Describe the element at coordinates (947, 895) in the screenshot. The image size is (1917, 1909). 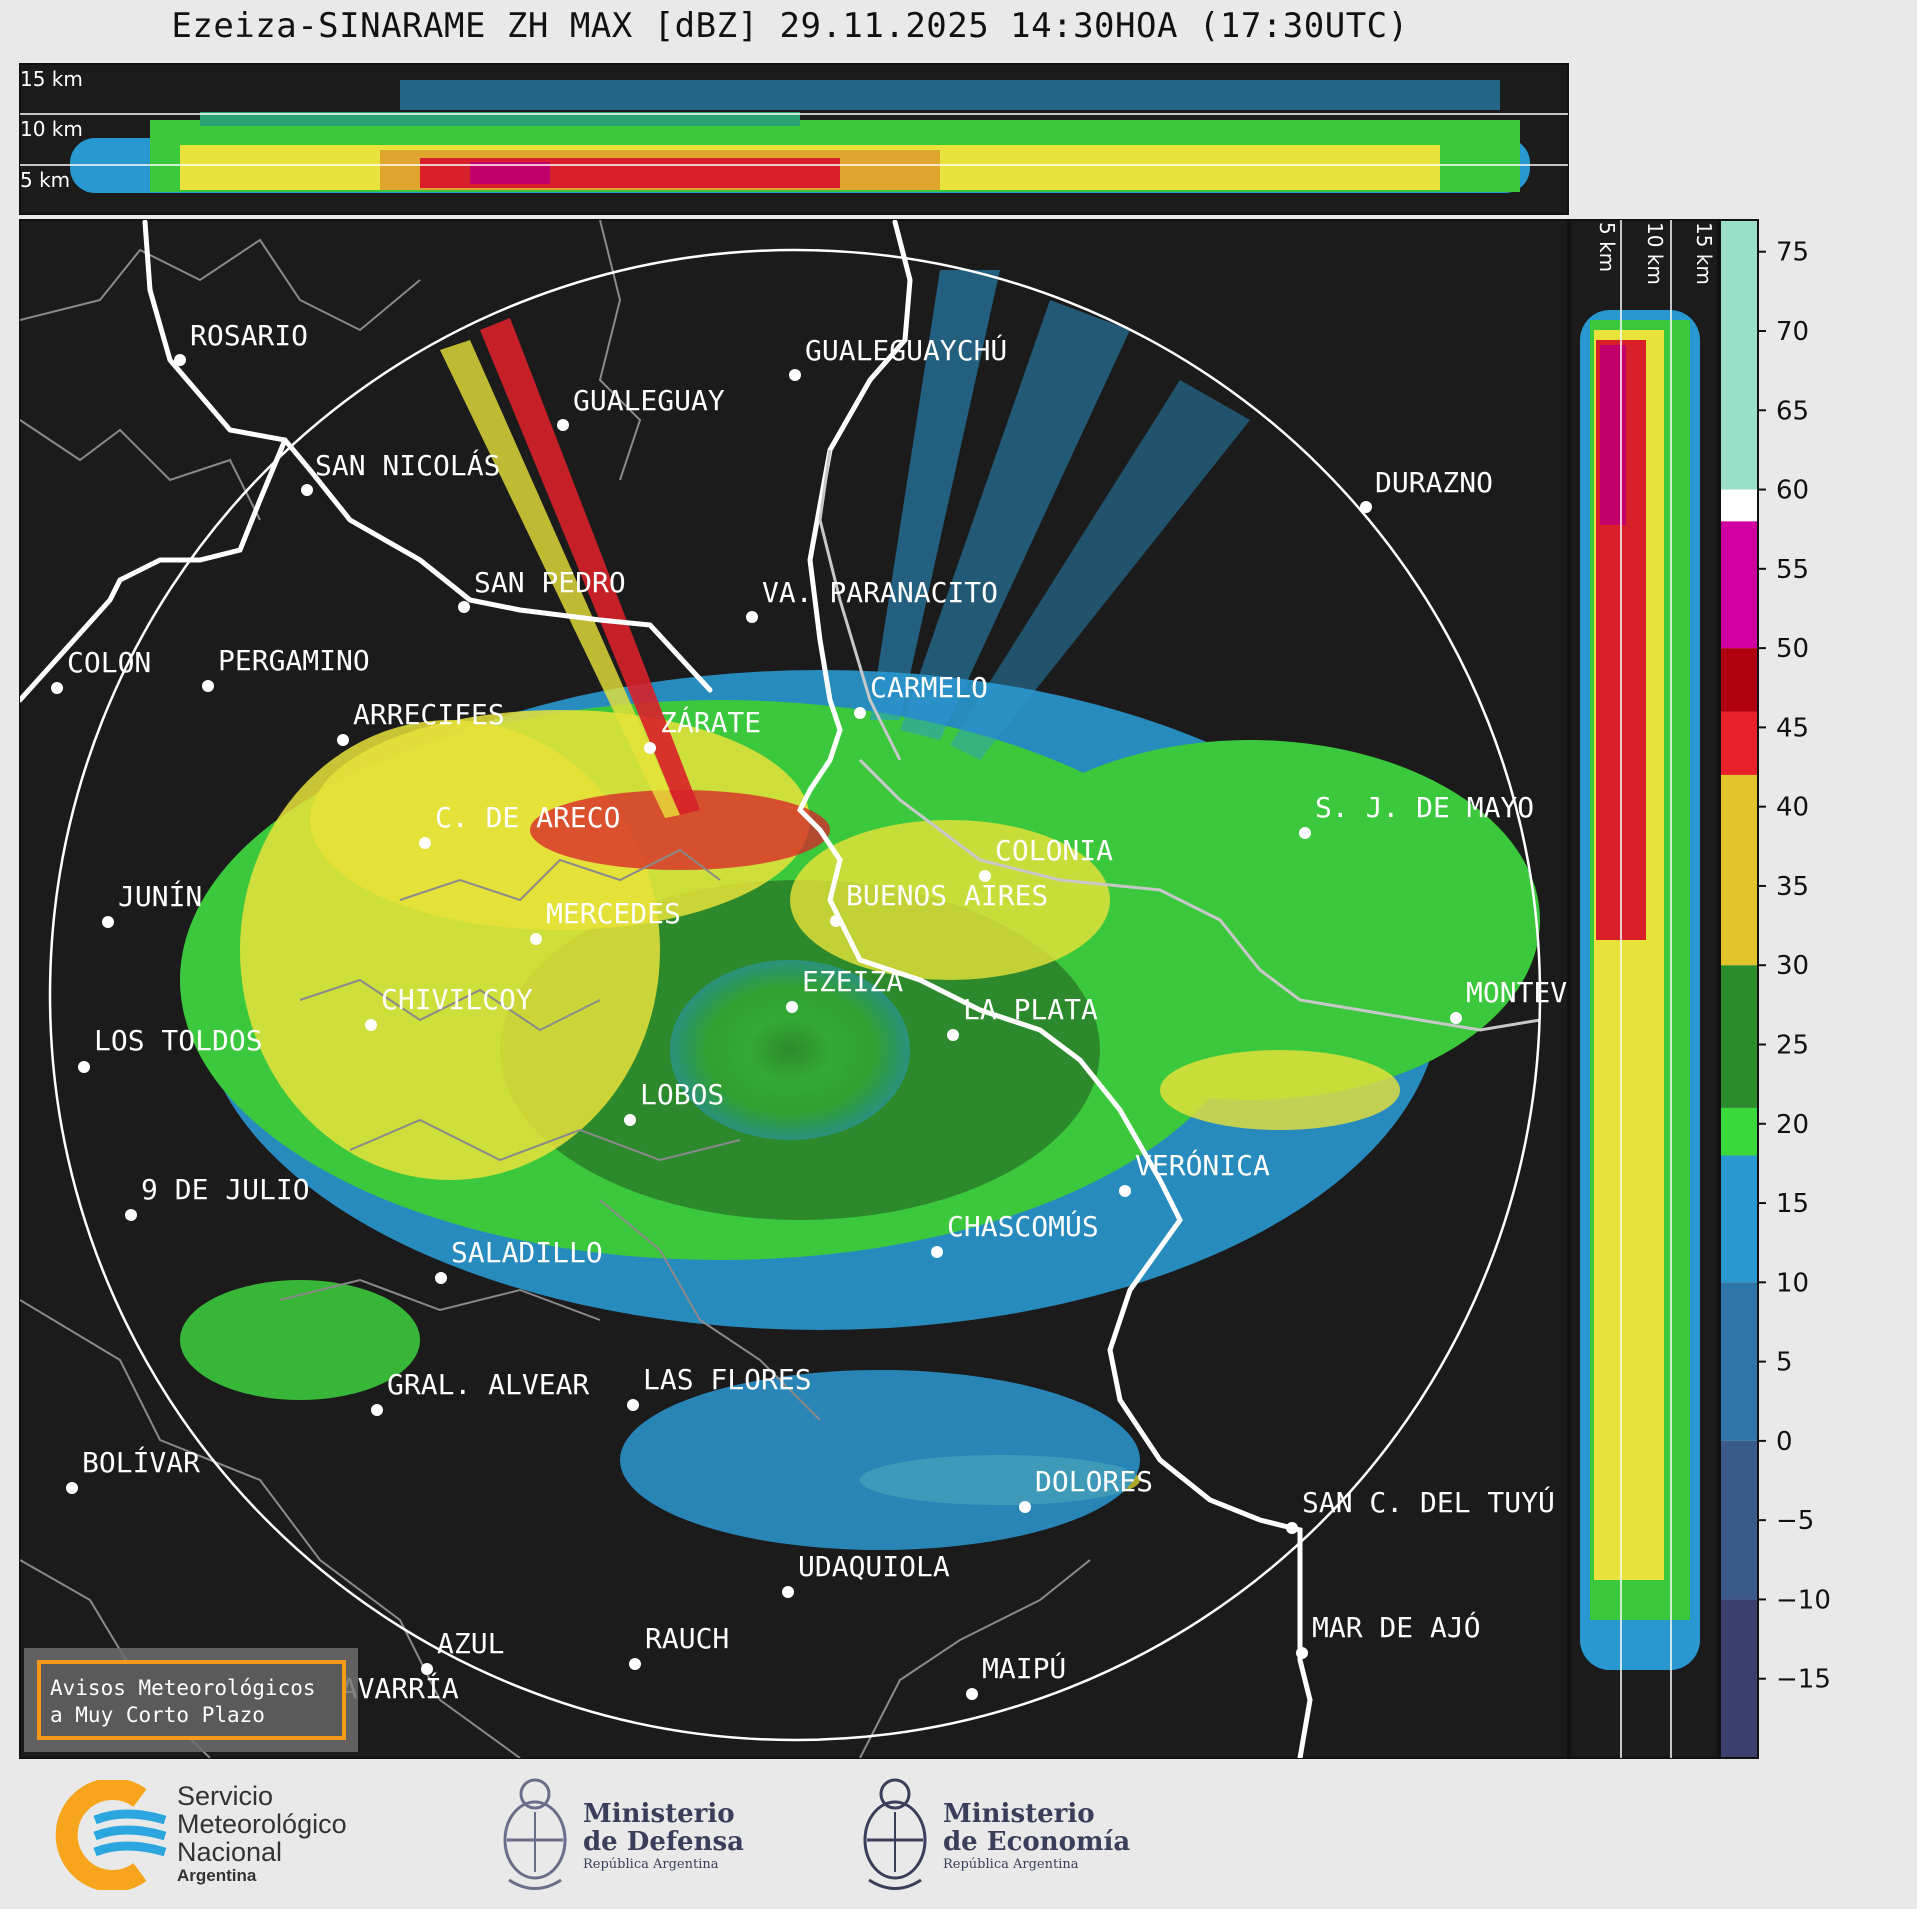
I see `city-label: BUENOS AIRES` at that location.